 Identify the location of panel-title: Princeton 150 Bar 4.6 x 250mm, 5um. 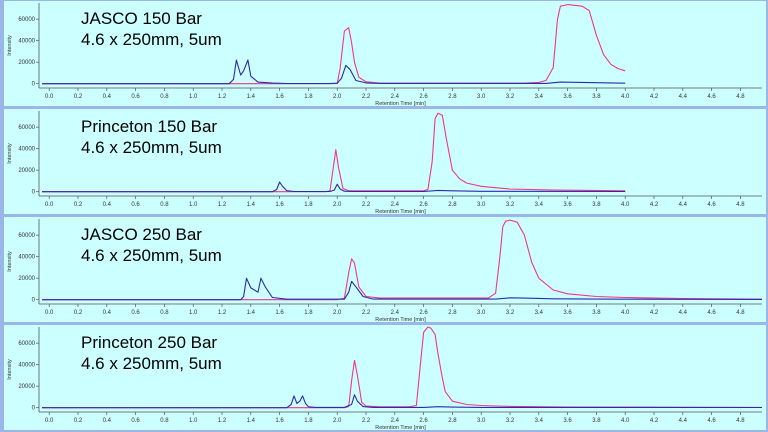
(151, 137).